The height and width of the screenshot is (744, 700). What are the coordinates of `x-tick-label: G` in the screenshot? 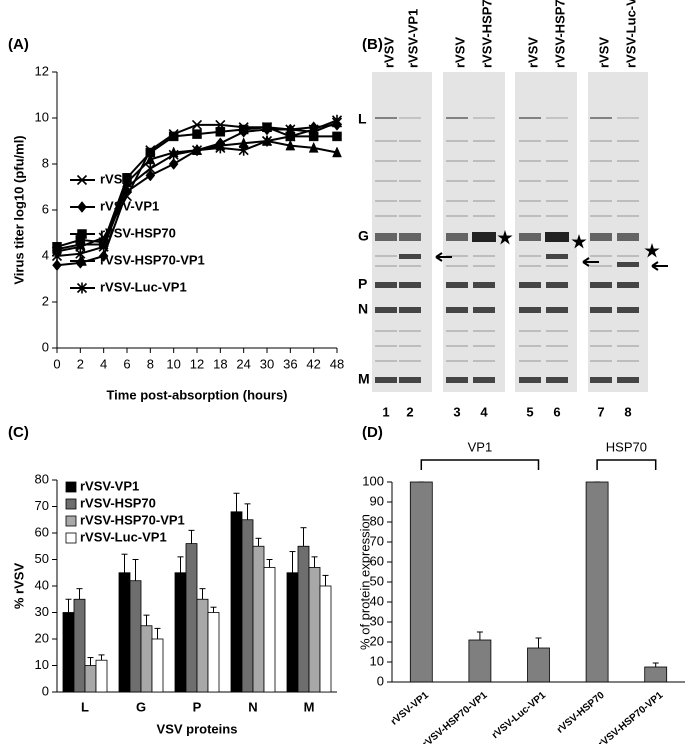 It's located at (141, 706).